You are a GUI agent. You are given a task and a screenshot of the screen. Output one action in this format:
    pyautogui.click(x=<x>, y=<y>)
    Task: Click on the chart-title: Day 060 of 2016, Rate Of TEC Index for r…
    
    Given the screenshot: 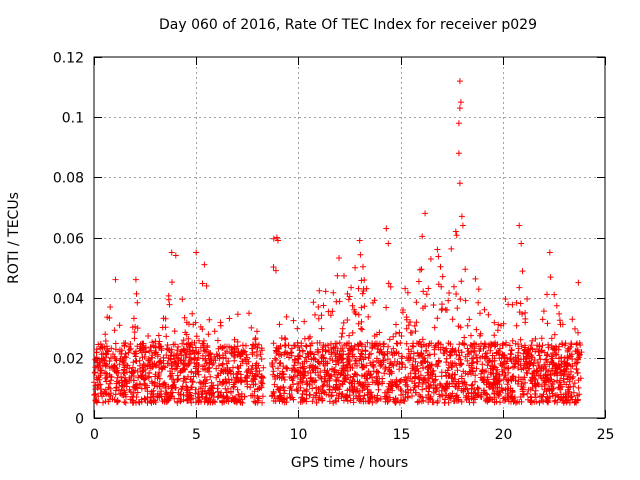 What is the action you would take?
    pyautogui.click(x=348, y=25)
    